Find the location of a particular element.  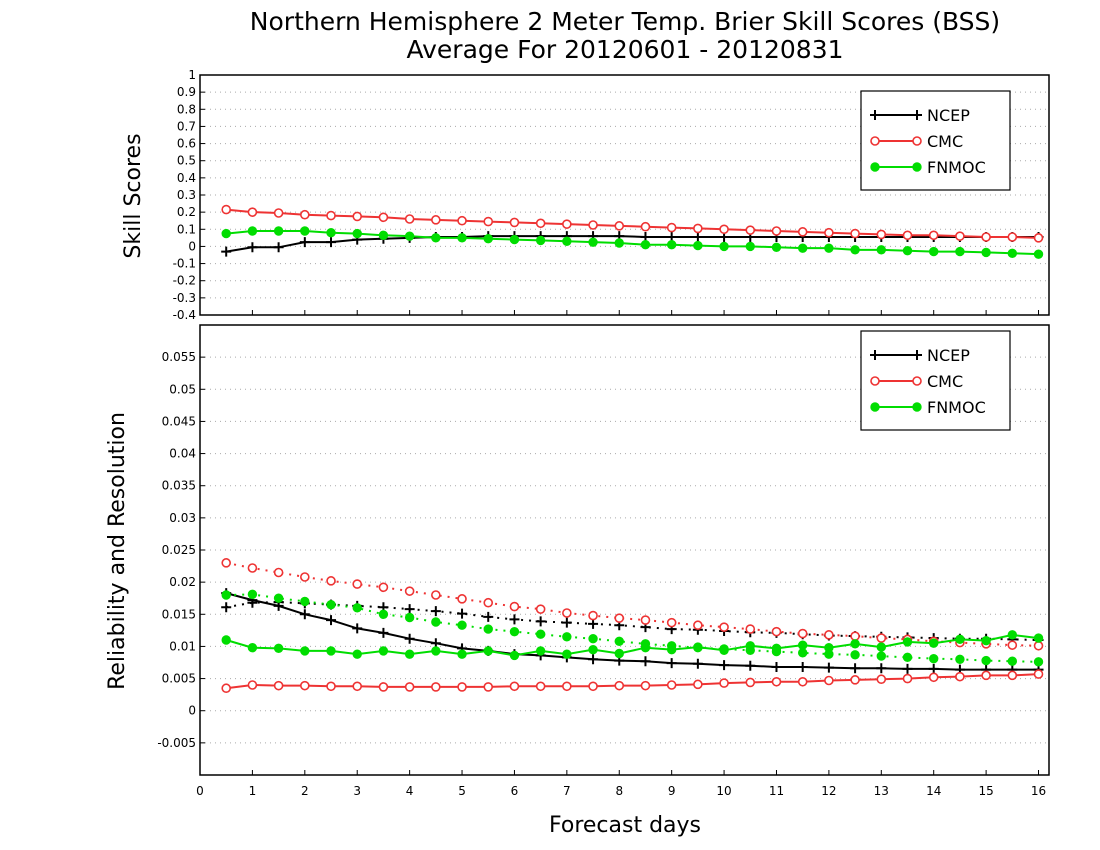

y-tick-label: 0.3 is located at coordinates (186, 195).